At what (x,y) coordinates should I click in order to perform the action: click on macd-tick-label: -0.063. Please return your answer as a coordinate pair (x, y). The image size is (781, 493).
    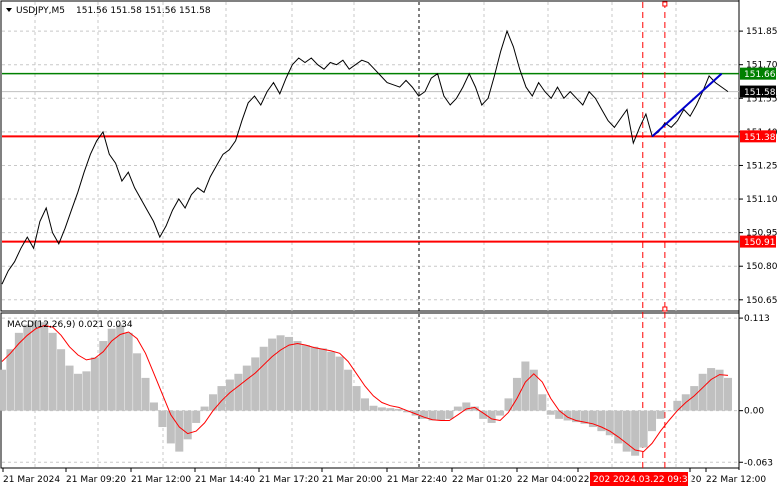
    Looking at the image, I should click on (758, 463).